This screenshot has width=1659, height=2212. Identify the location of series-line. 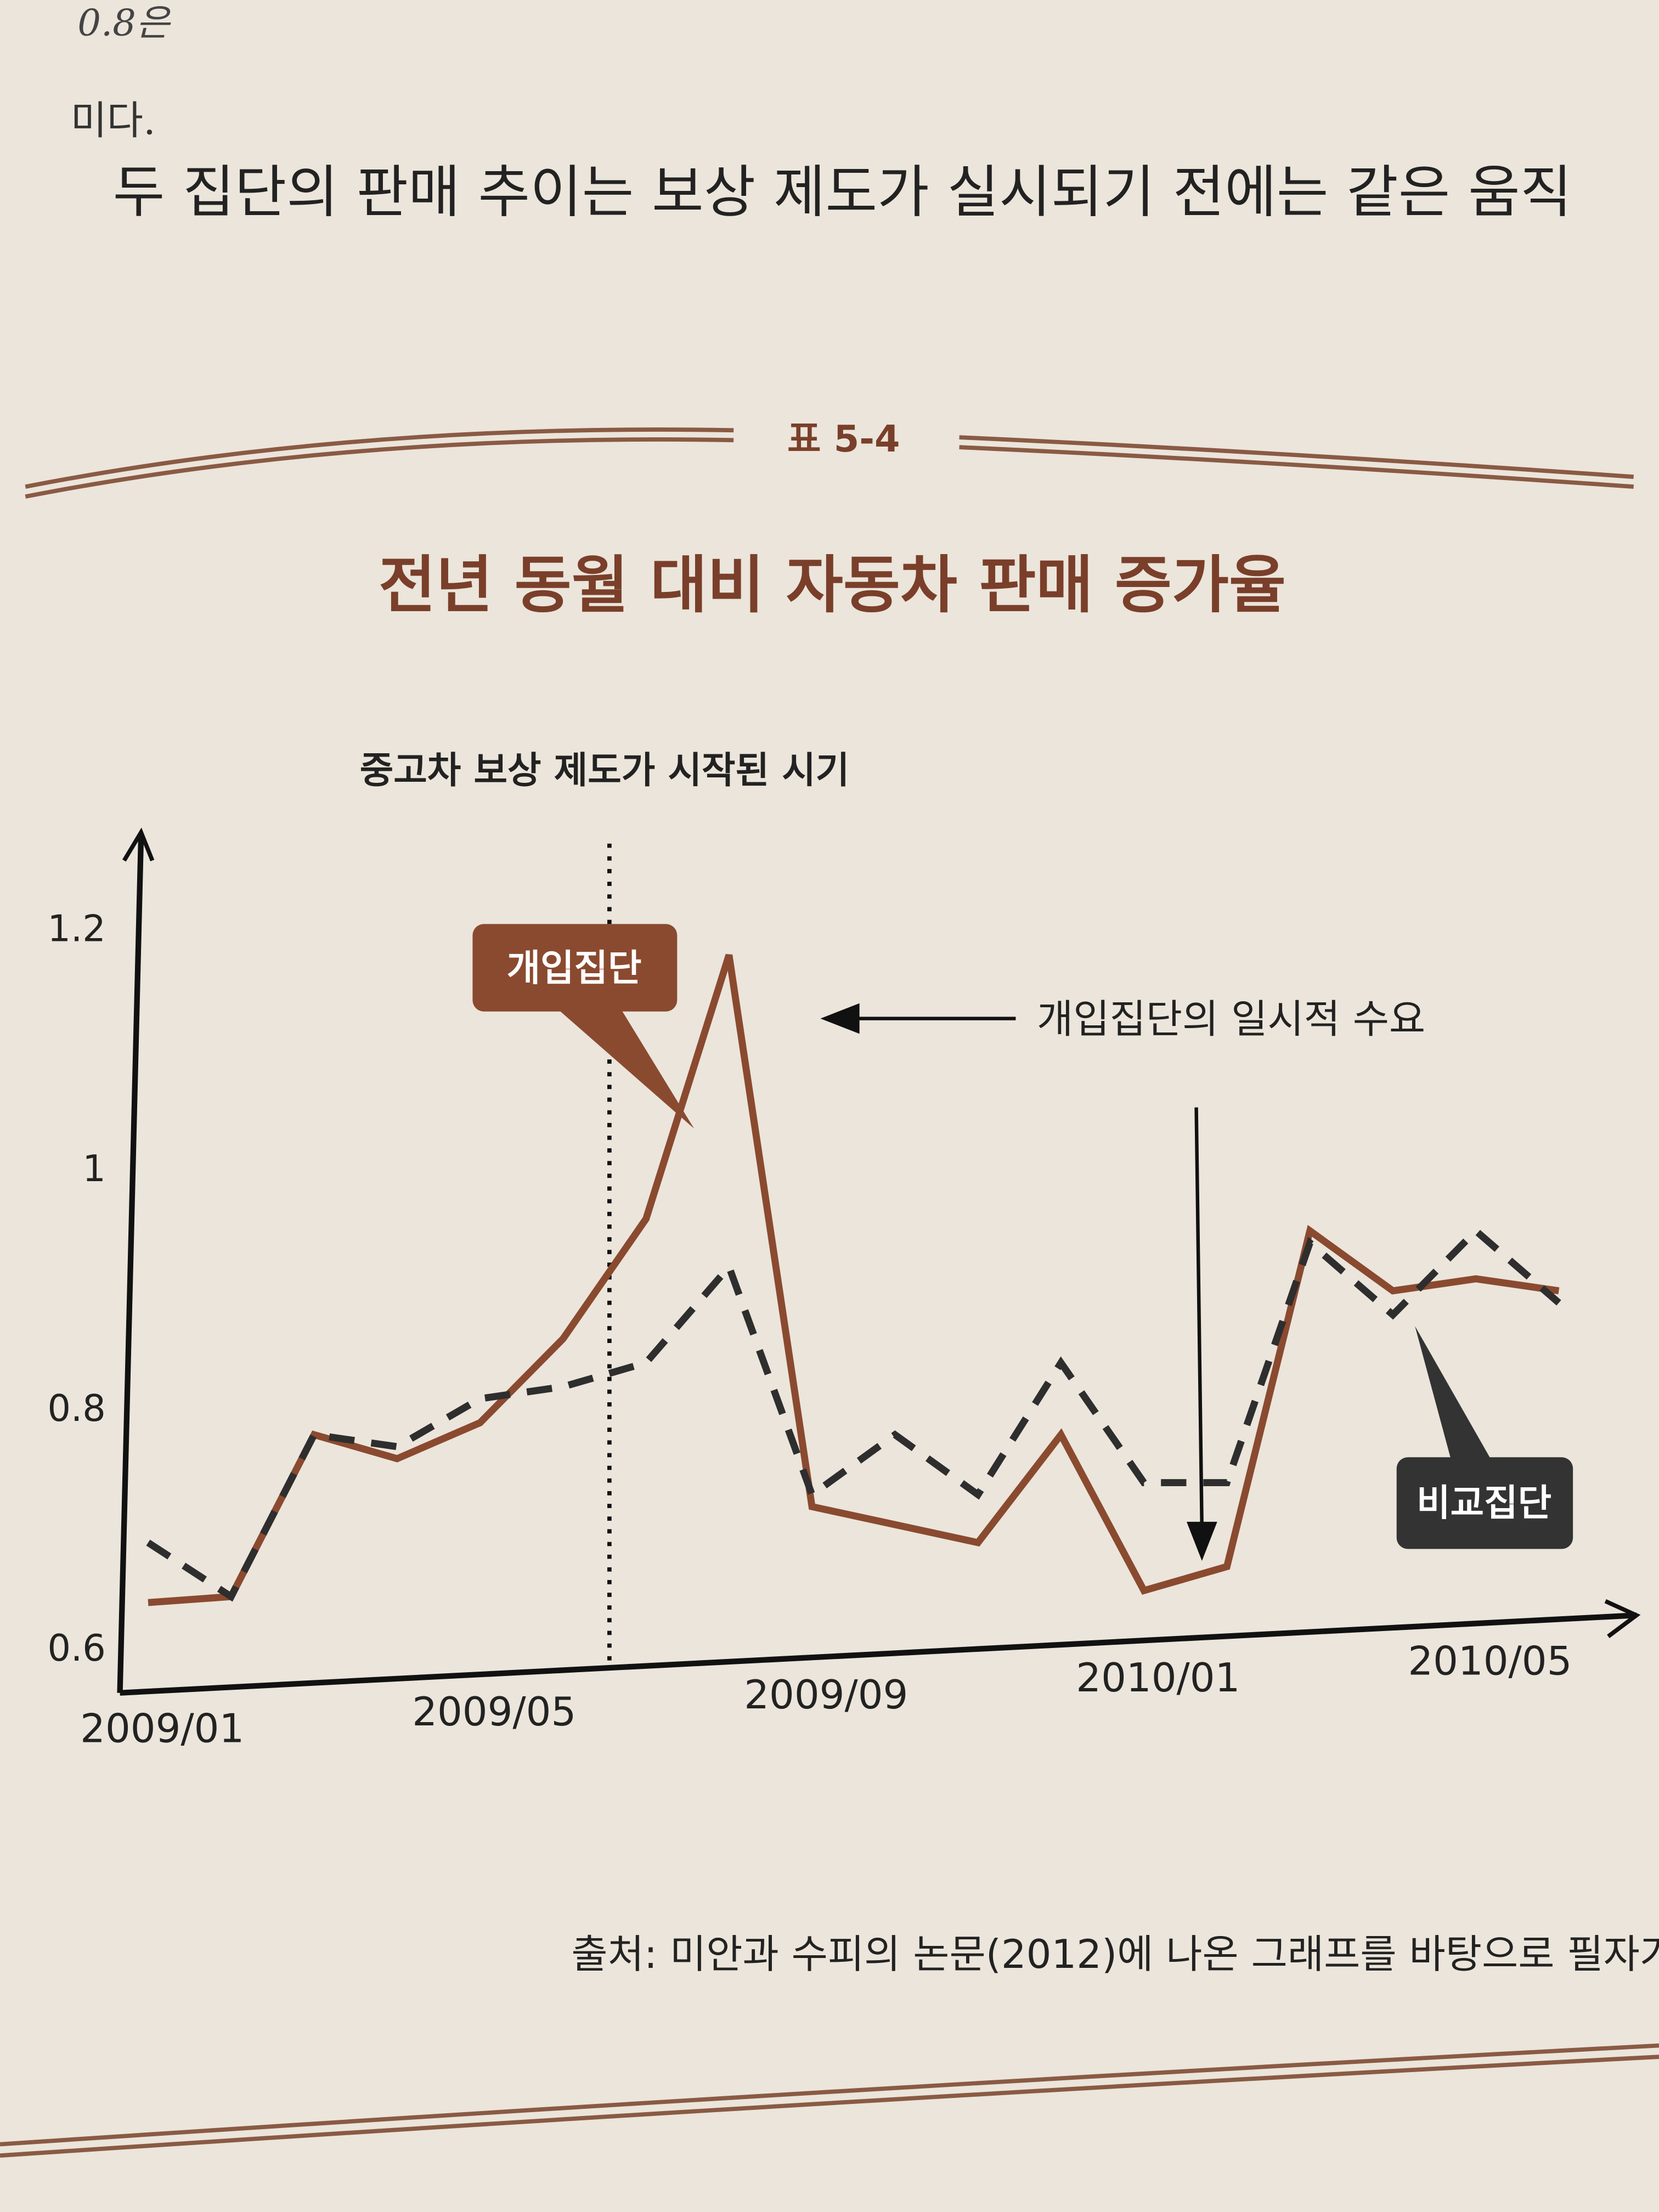
(854, 1414).